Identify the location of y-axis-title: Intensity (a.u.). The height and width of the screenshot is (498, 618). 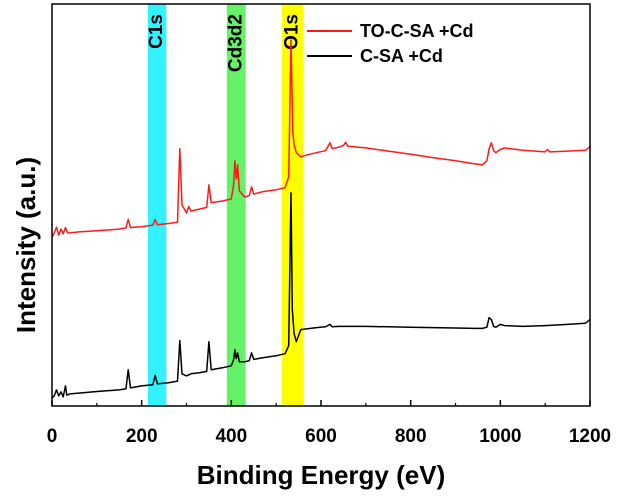
(26, 245).